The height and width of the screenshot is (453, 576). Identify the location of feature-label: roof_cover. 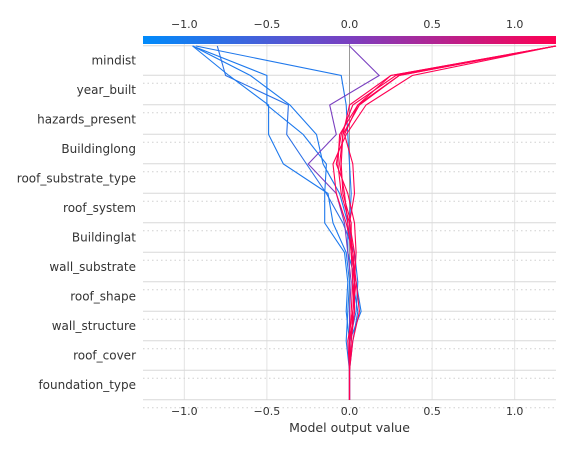
(104, 356).